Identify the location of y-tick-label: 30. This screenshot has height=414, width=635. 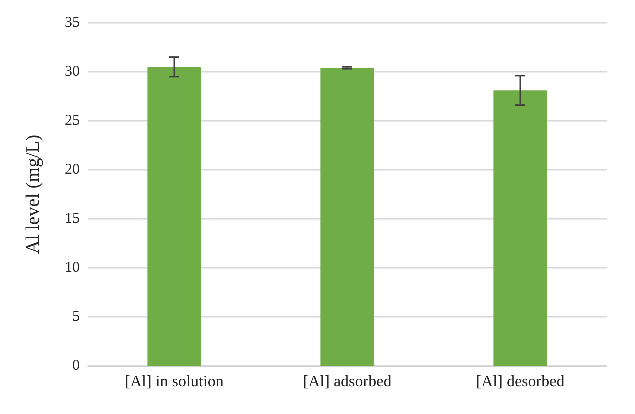
(72, 72).